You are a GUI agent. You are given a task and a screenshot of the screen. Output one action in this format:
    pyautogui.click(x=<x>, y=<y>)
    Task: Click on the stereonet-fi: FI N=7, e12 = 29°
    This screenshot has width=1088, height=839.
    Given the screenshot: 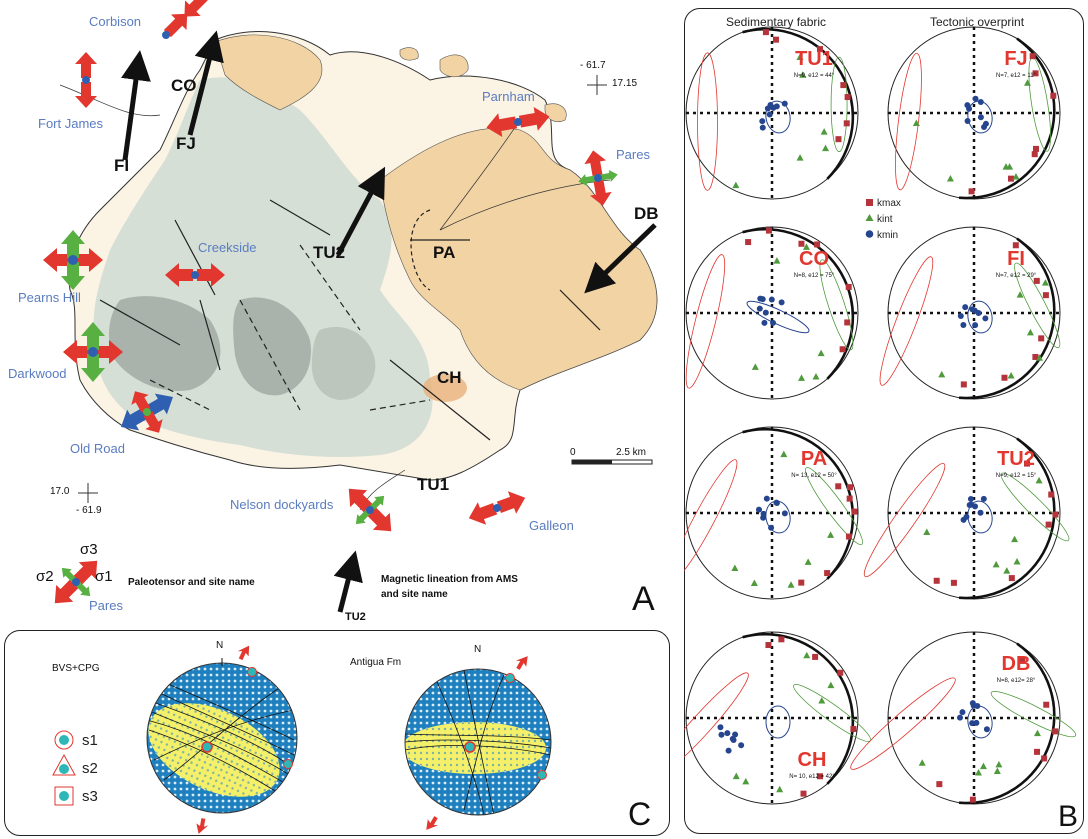 What is the action you would take?
    pyautogui.click(x=970, y=313)
    